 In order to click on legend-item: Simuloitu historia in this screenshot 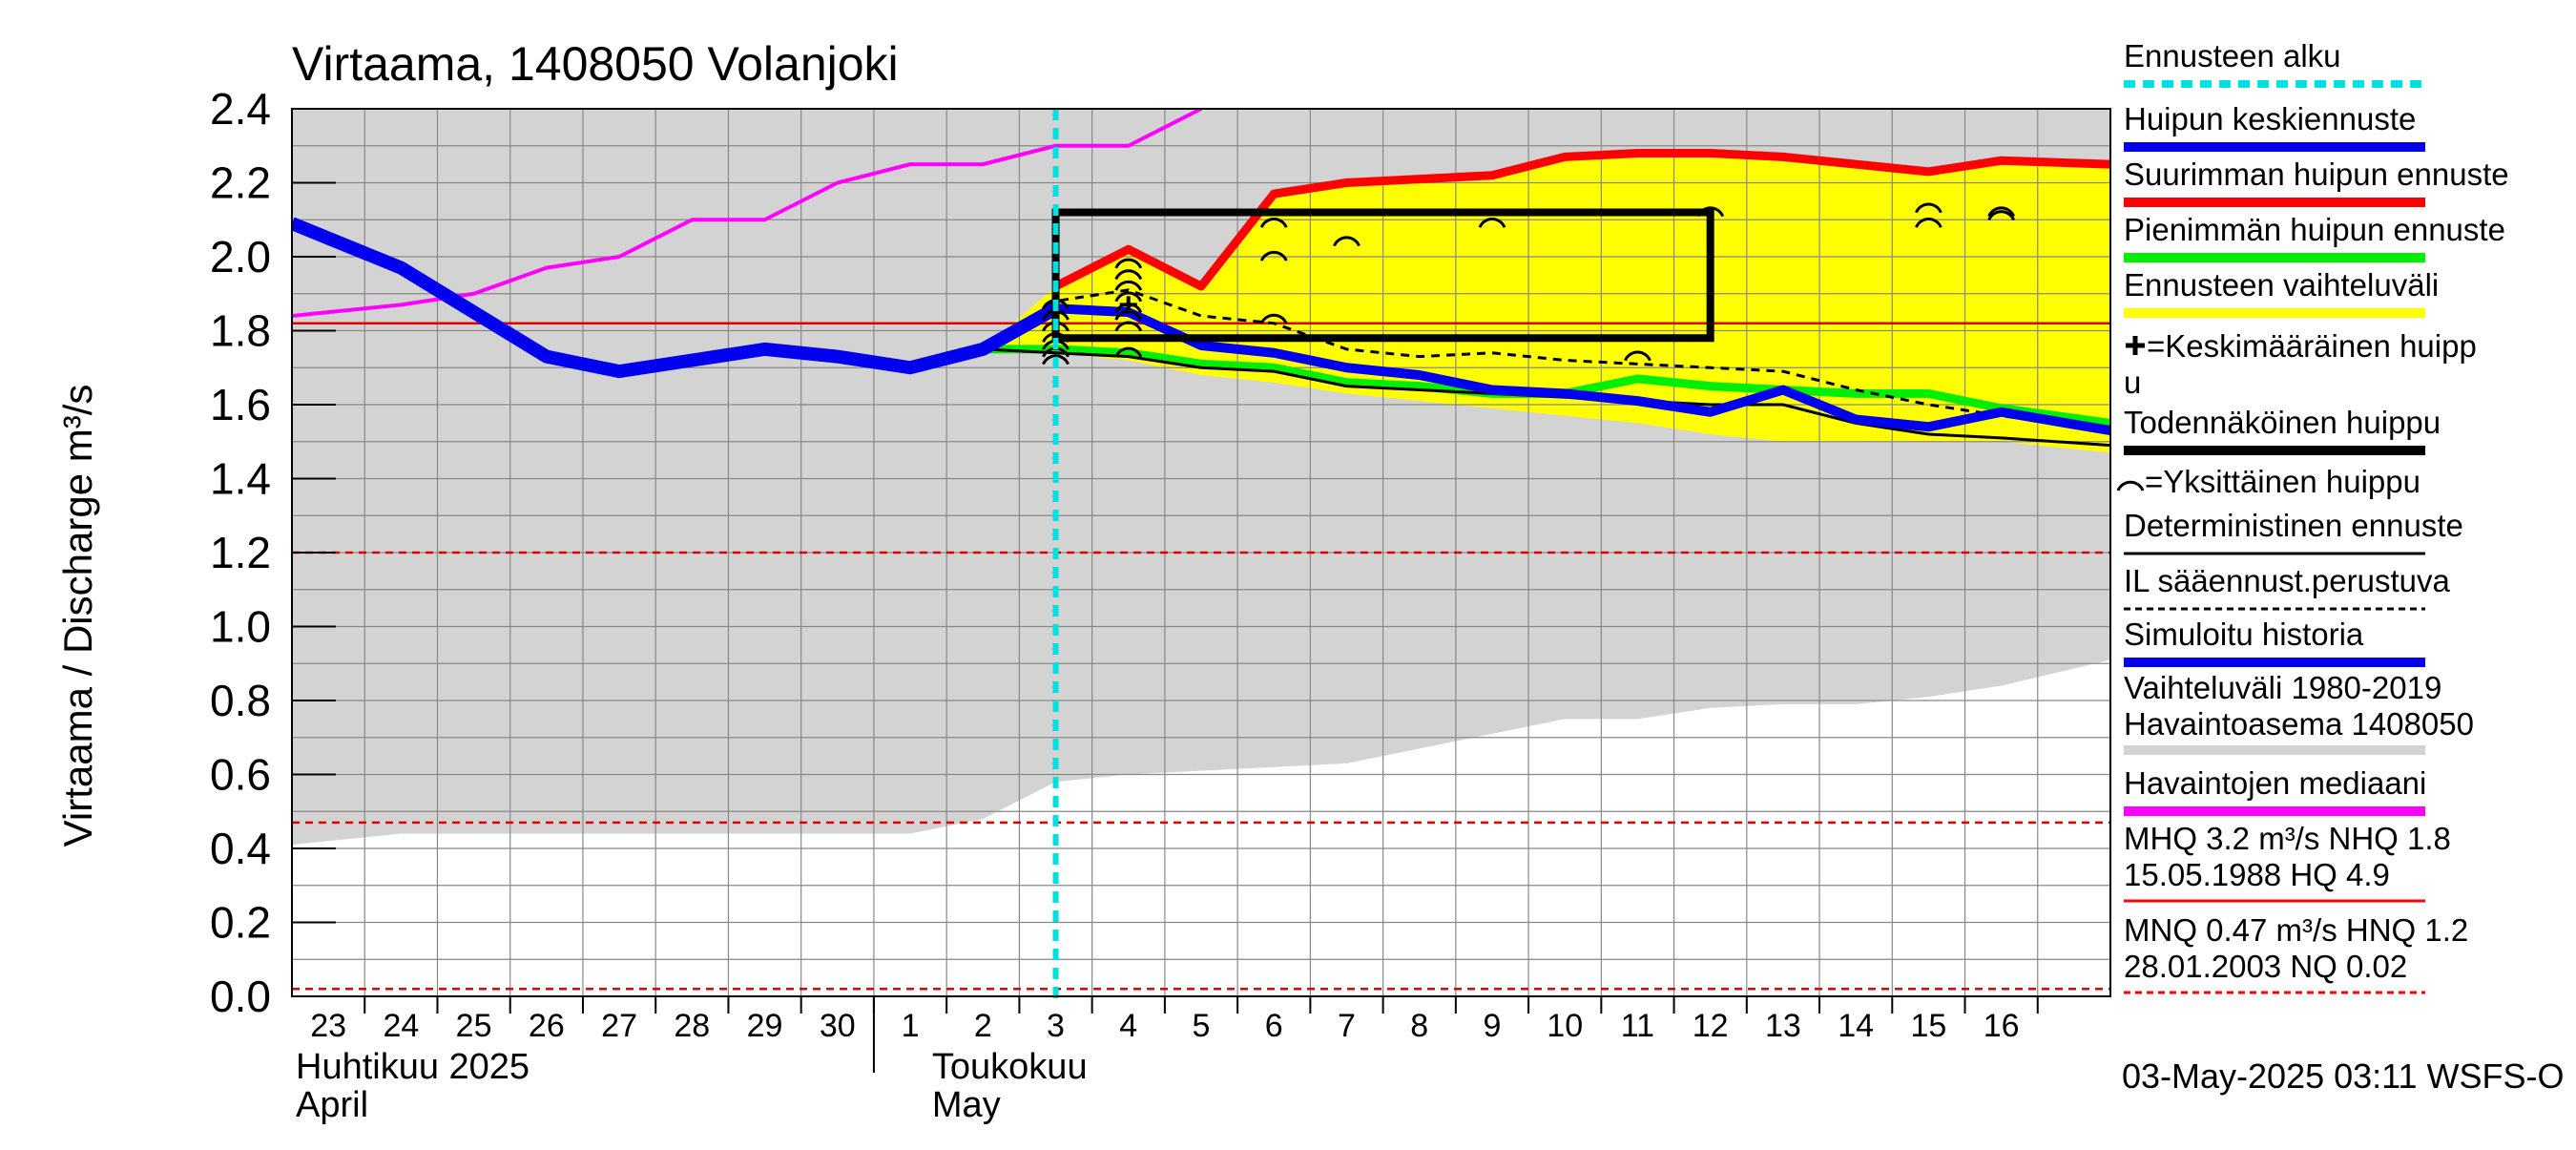, I will do `click(2274, 642)`.